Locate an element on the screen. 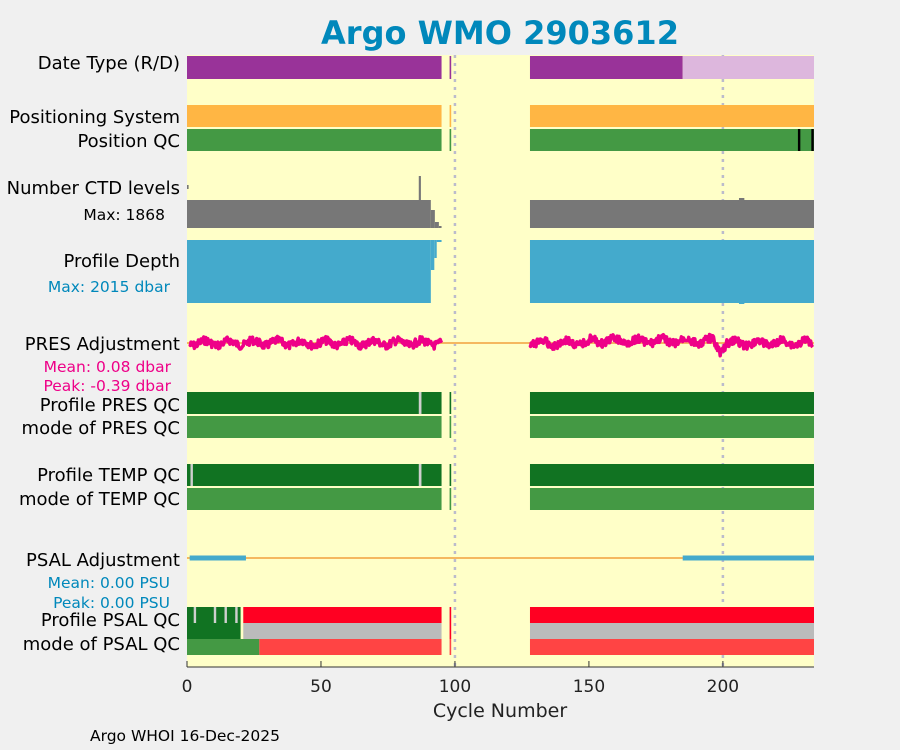 The width and height of the screenshot is (900, 750). mode-temp-qc-isolated is located at coordinates (450, 499).